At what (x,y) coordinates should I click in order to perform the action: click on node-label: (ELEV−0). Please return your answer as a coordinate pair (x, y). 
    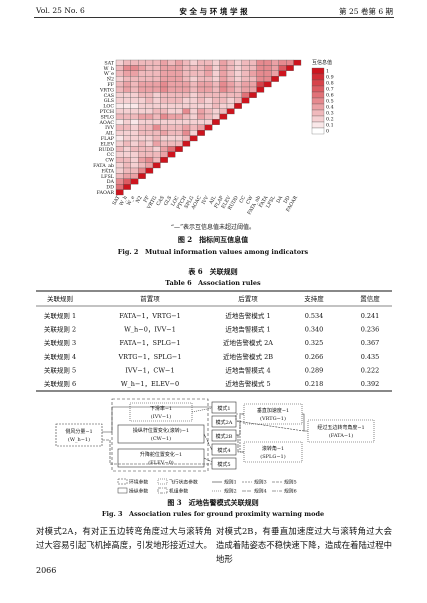
    Looking at the image, I should click on (161, 462).